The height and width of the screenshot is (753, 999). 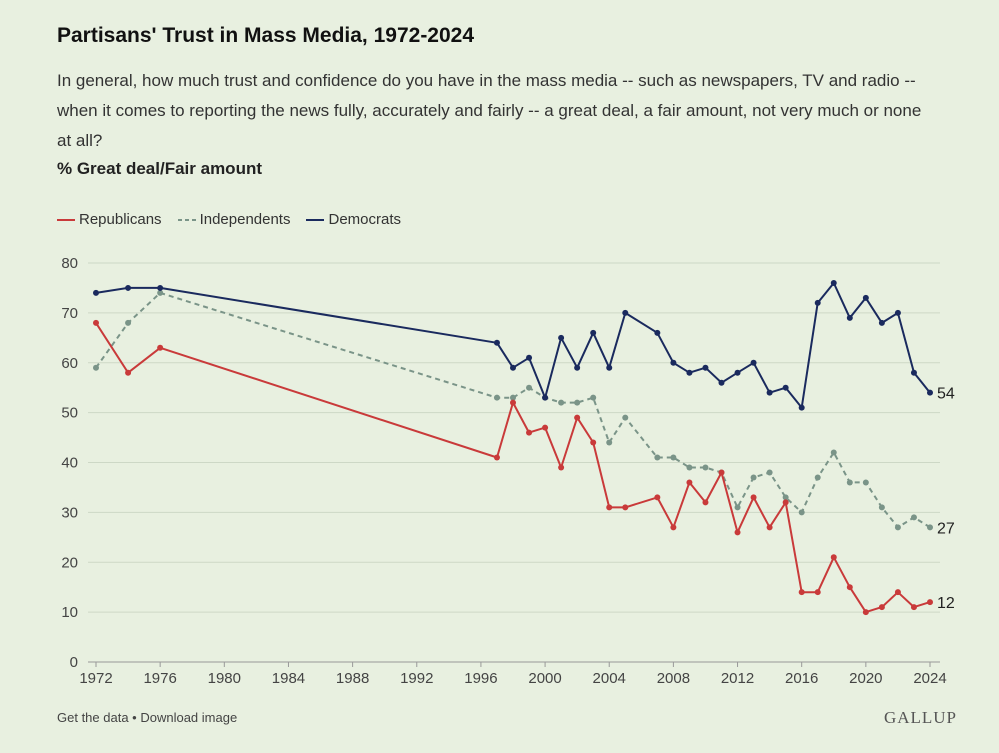 I want to click on x-tick-label: 2012, so click(x=737, y=678).